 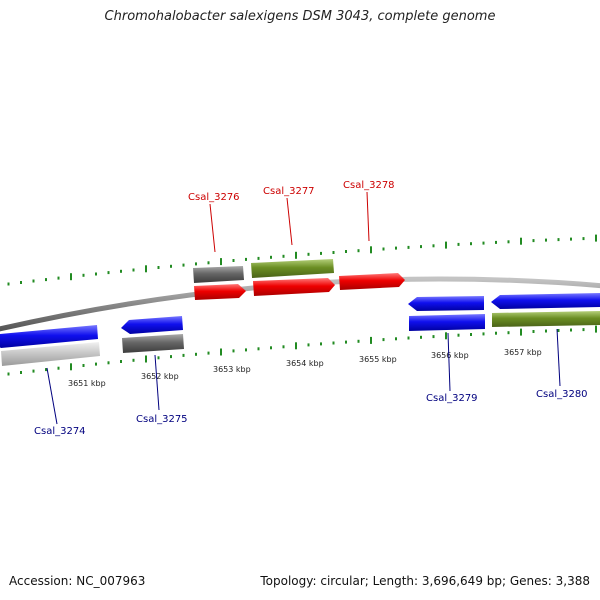 I want to click on gene-label-group-3280: Csal_3280, so click(x=562, y=364).